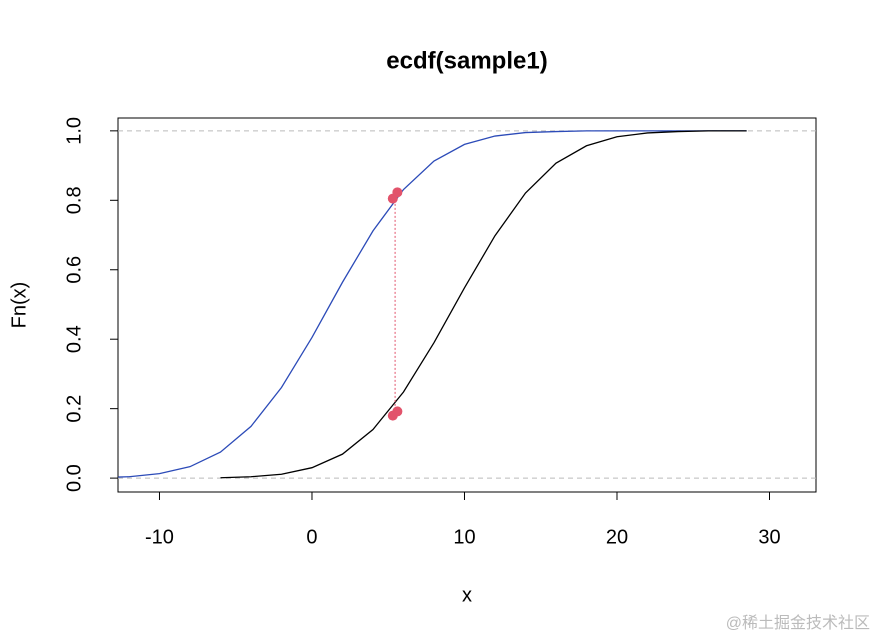 The width and height of the screenshot is (877, 639). I want to click on x-tick-label: 20, so click(617, 537).